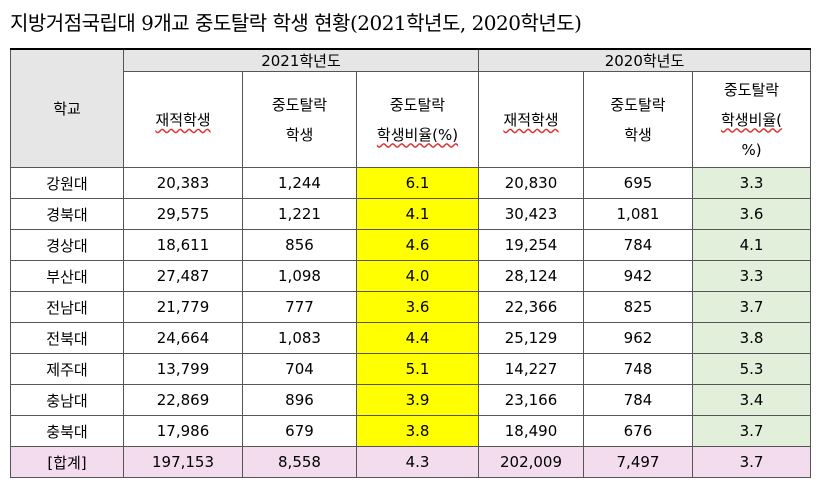 The width and height of the screenshot is (816, 498). What do you see at coordinates (299, 369) in the screenshot?
I see `cell-dropout-2021: 704` at bounding box center [299, 369].